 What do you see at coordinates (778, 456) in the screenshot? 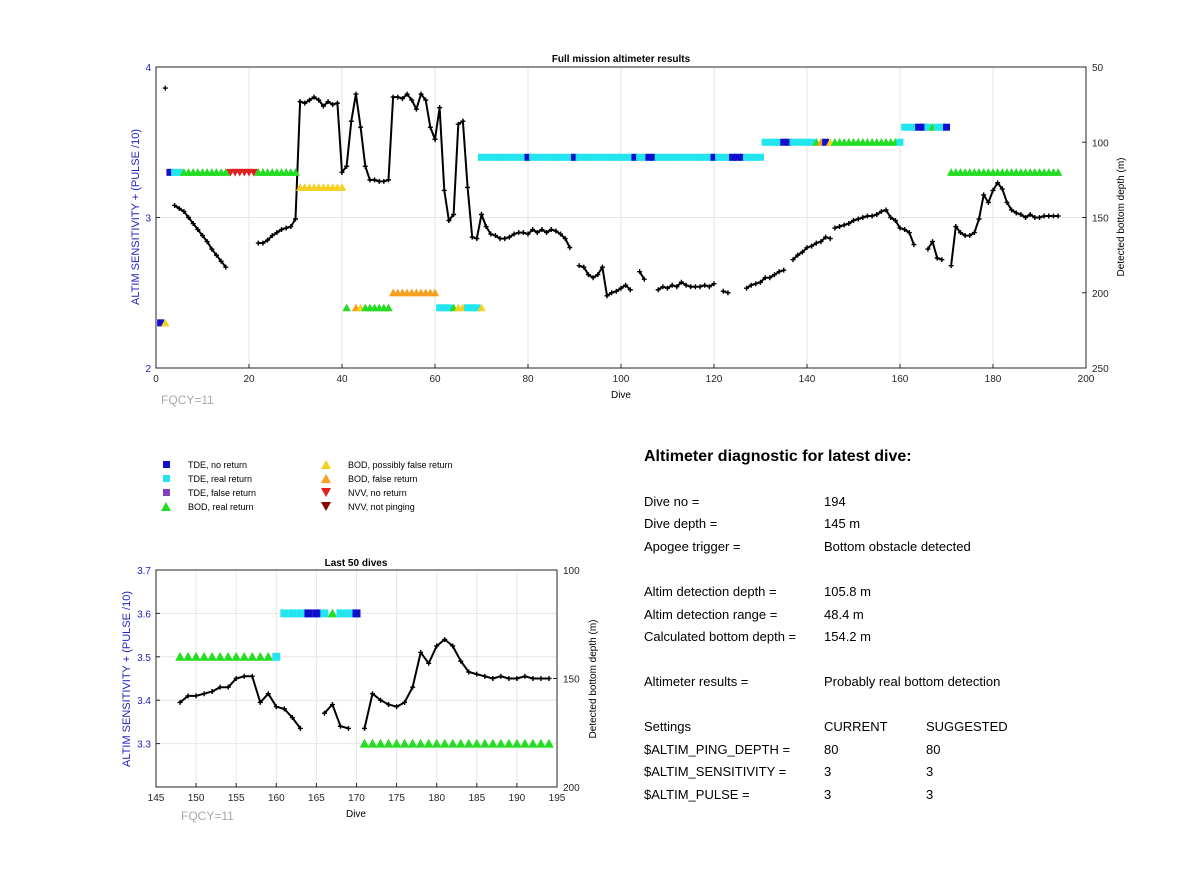
I see `diagnostic-title: Altimeter diagnostic for latest dive:` at bounding box center [778, 456].